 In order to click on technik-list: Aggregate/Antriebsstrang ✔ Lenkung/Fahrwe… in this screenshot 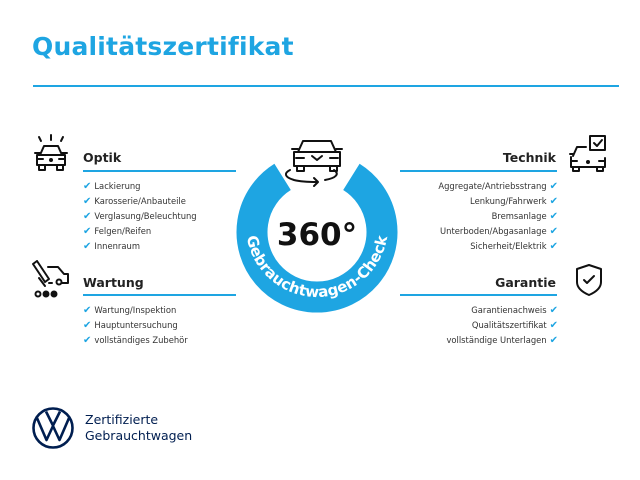, I will do `click(498, 216)`.